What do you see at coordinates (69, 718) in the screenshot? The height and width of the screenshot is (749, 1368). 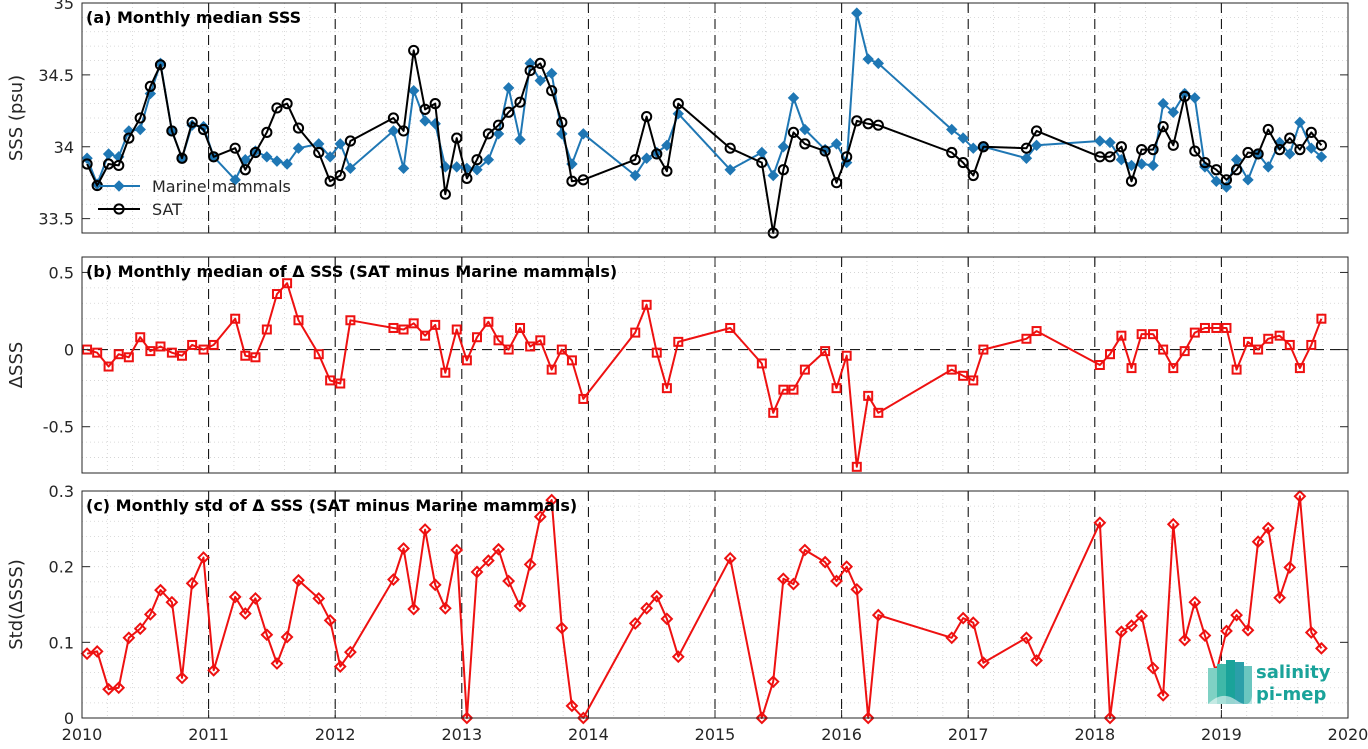 I see `y-tick-label: 0` at bounding box center [69, 718].